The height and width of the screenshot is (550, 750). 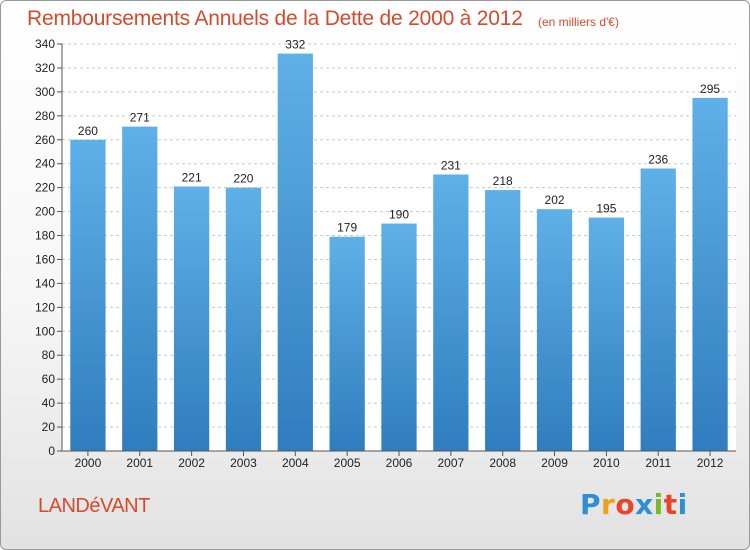 I want to click on x-tick-label: 2011, so click(x=658, y=463).